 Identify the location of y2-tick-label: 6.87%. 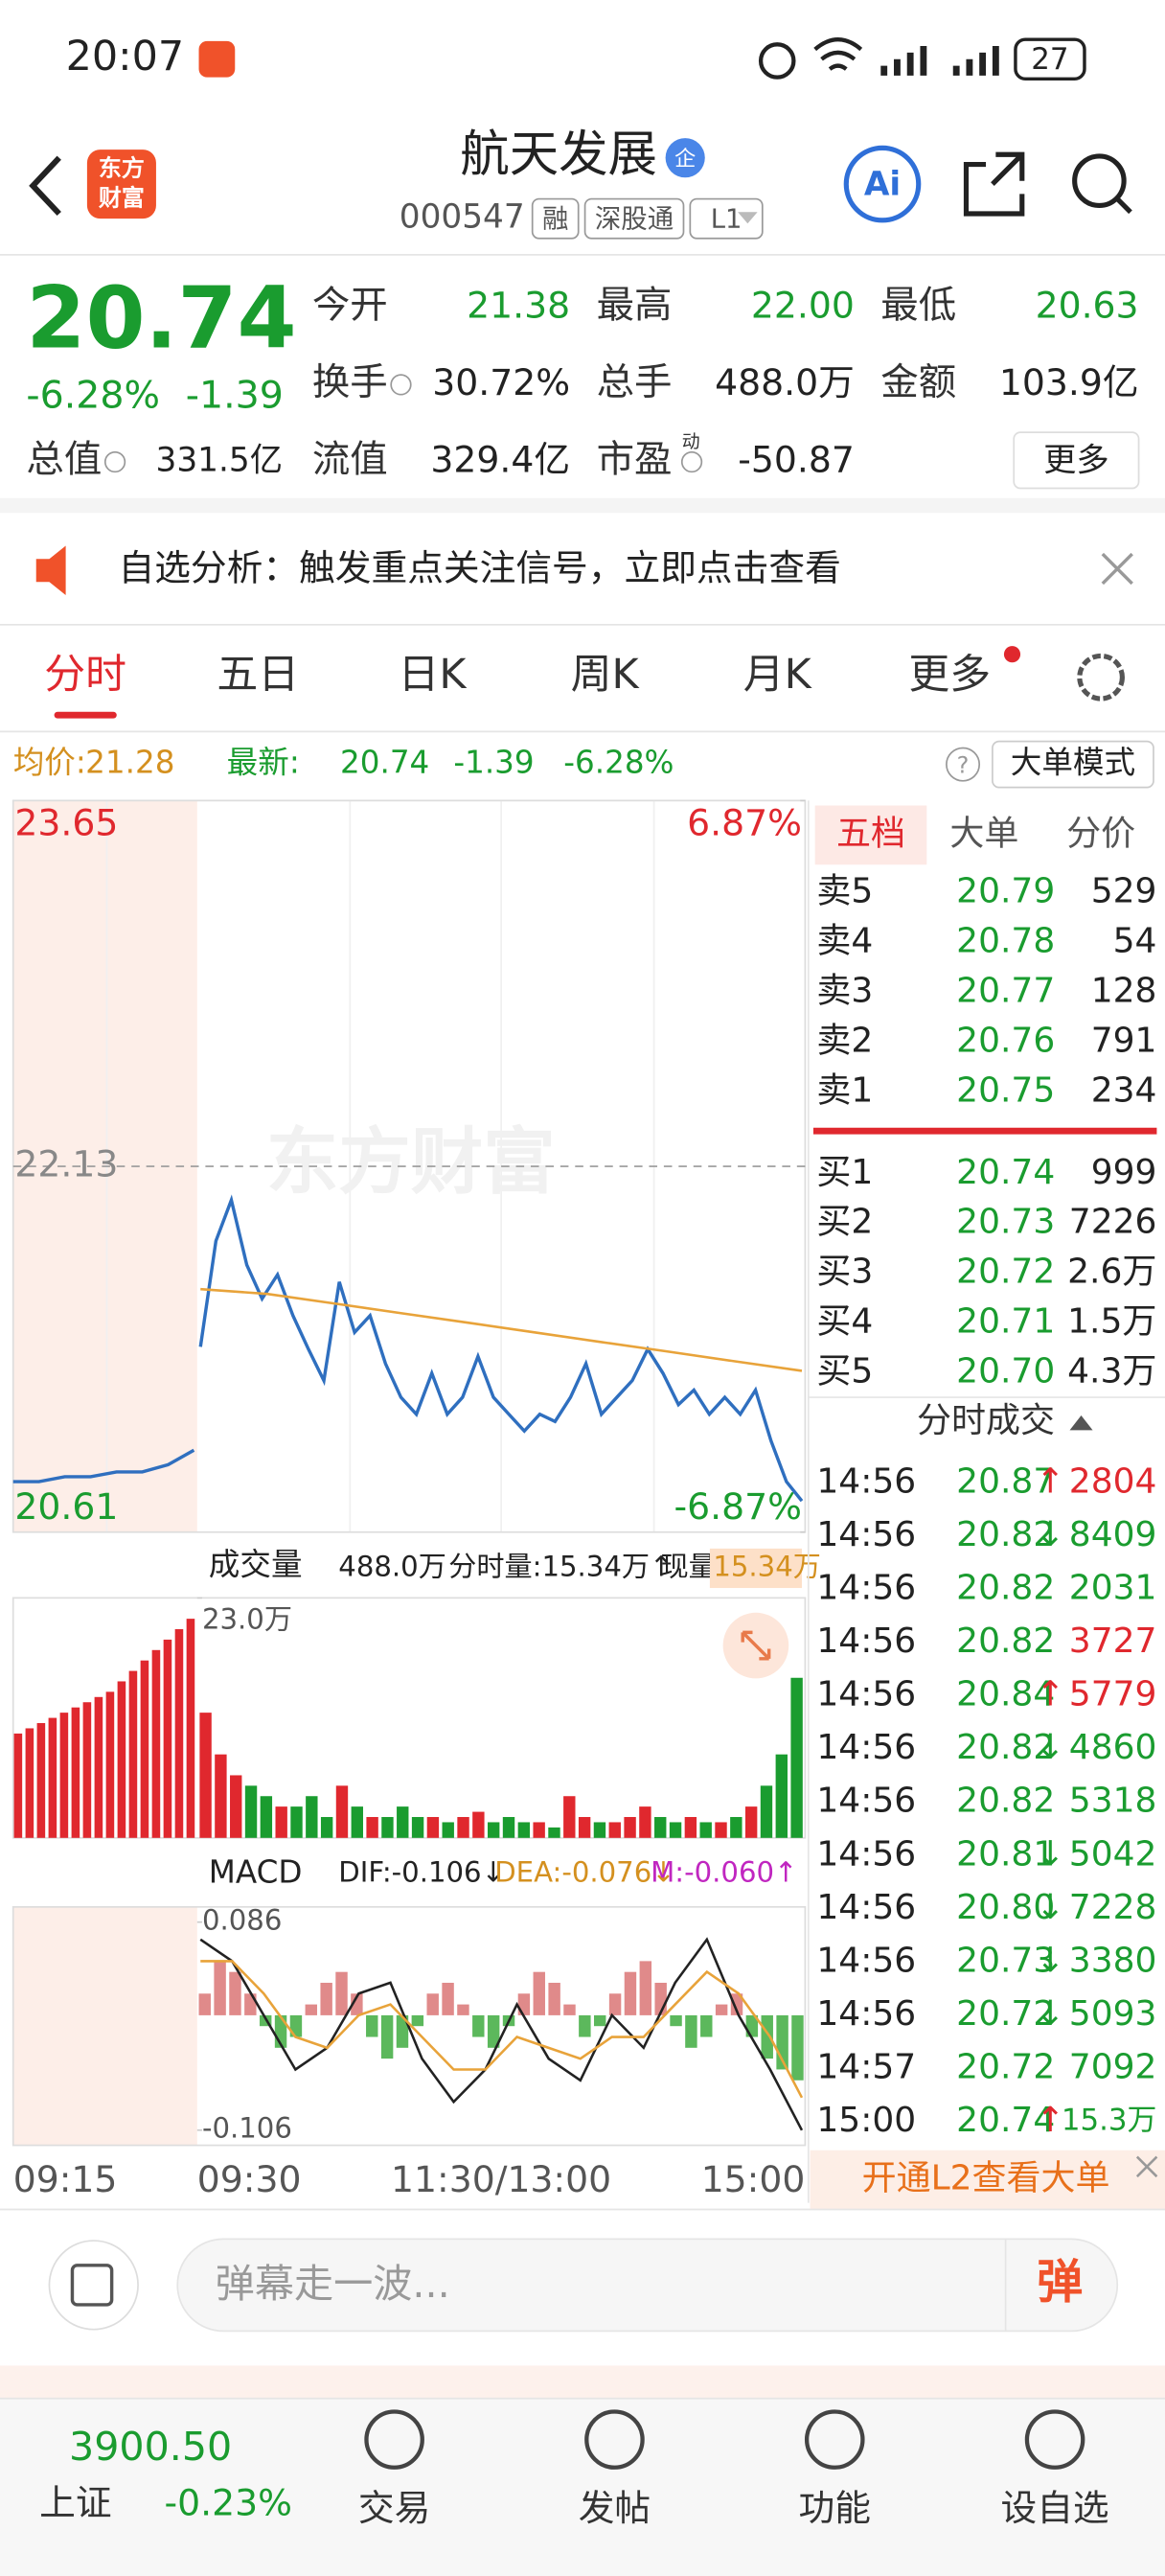
(744, 823).